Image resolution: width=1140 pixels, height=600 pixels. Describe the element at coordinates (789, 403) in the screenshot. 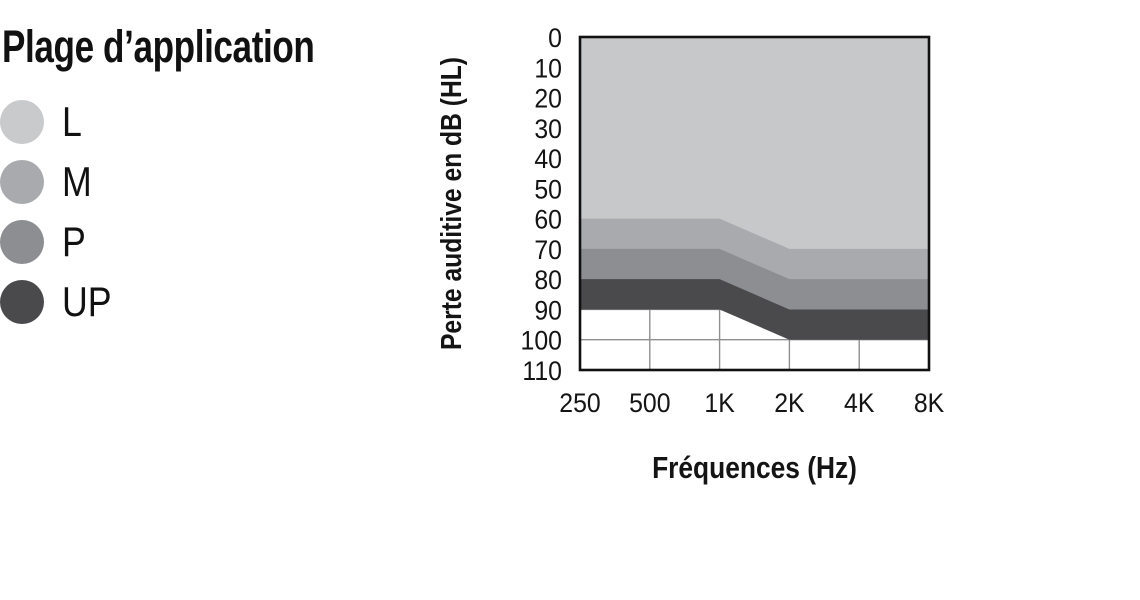

I see `x-axis-tick-label: 2K` at that location.